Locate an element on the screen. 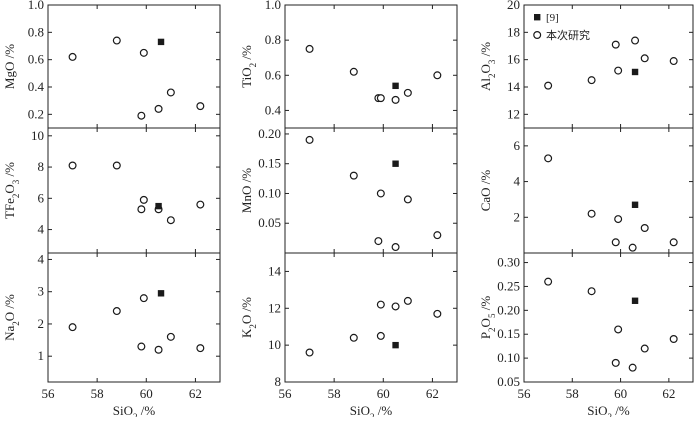 This screenshot has height=422, width=700. y-tick-label: 2 is located at coordinates (41, 323).